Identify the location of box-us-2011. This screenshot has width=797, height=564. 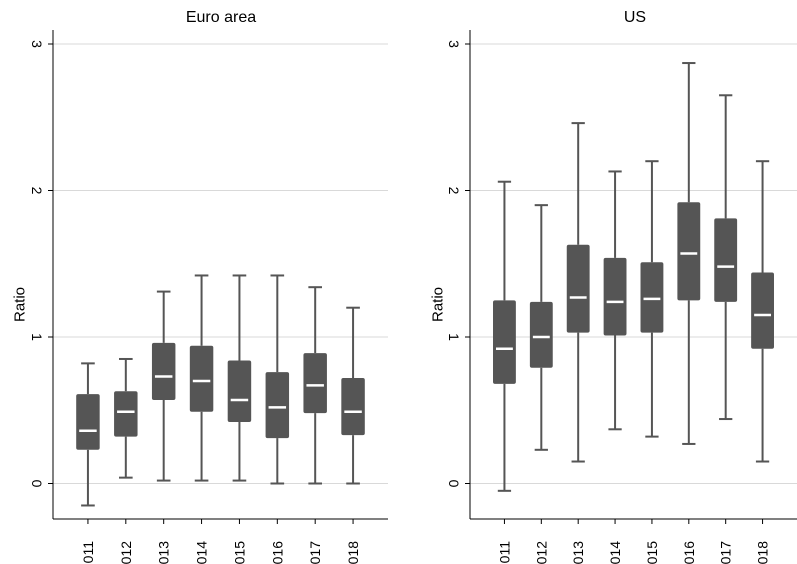
(504, 336).